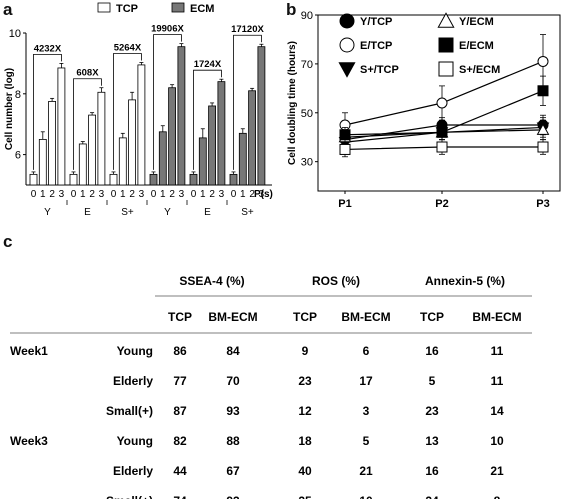 The image size is (567, 499). What do you see at coordinates (465, 281) in the screenshot?
I see `group-header: Annexin-5 (%)` at bounding box center [465, 281].